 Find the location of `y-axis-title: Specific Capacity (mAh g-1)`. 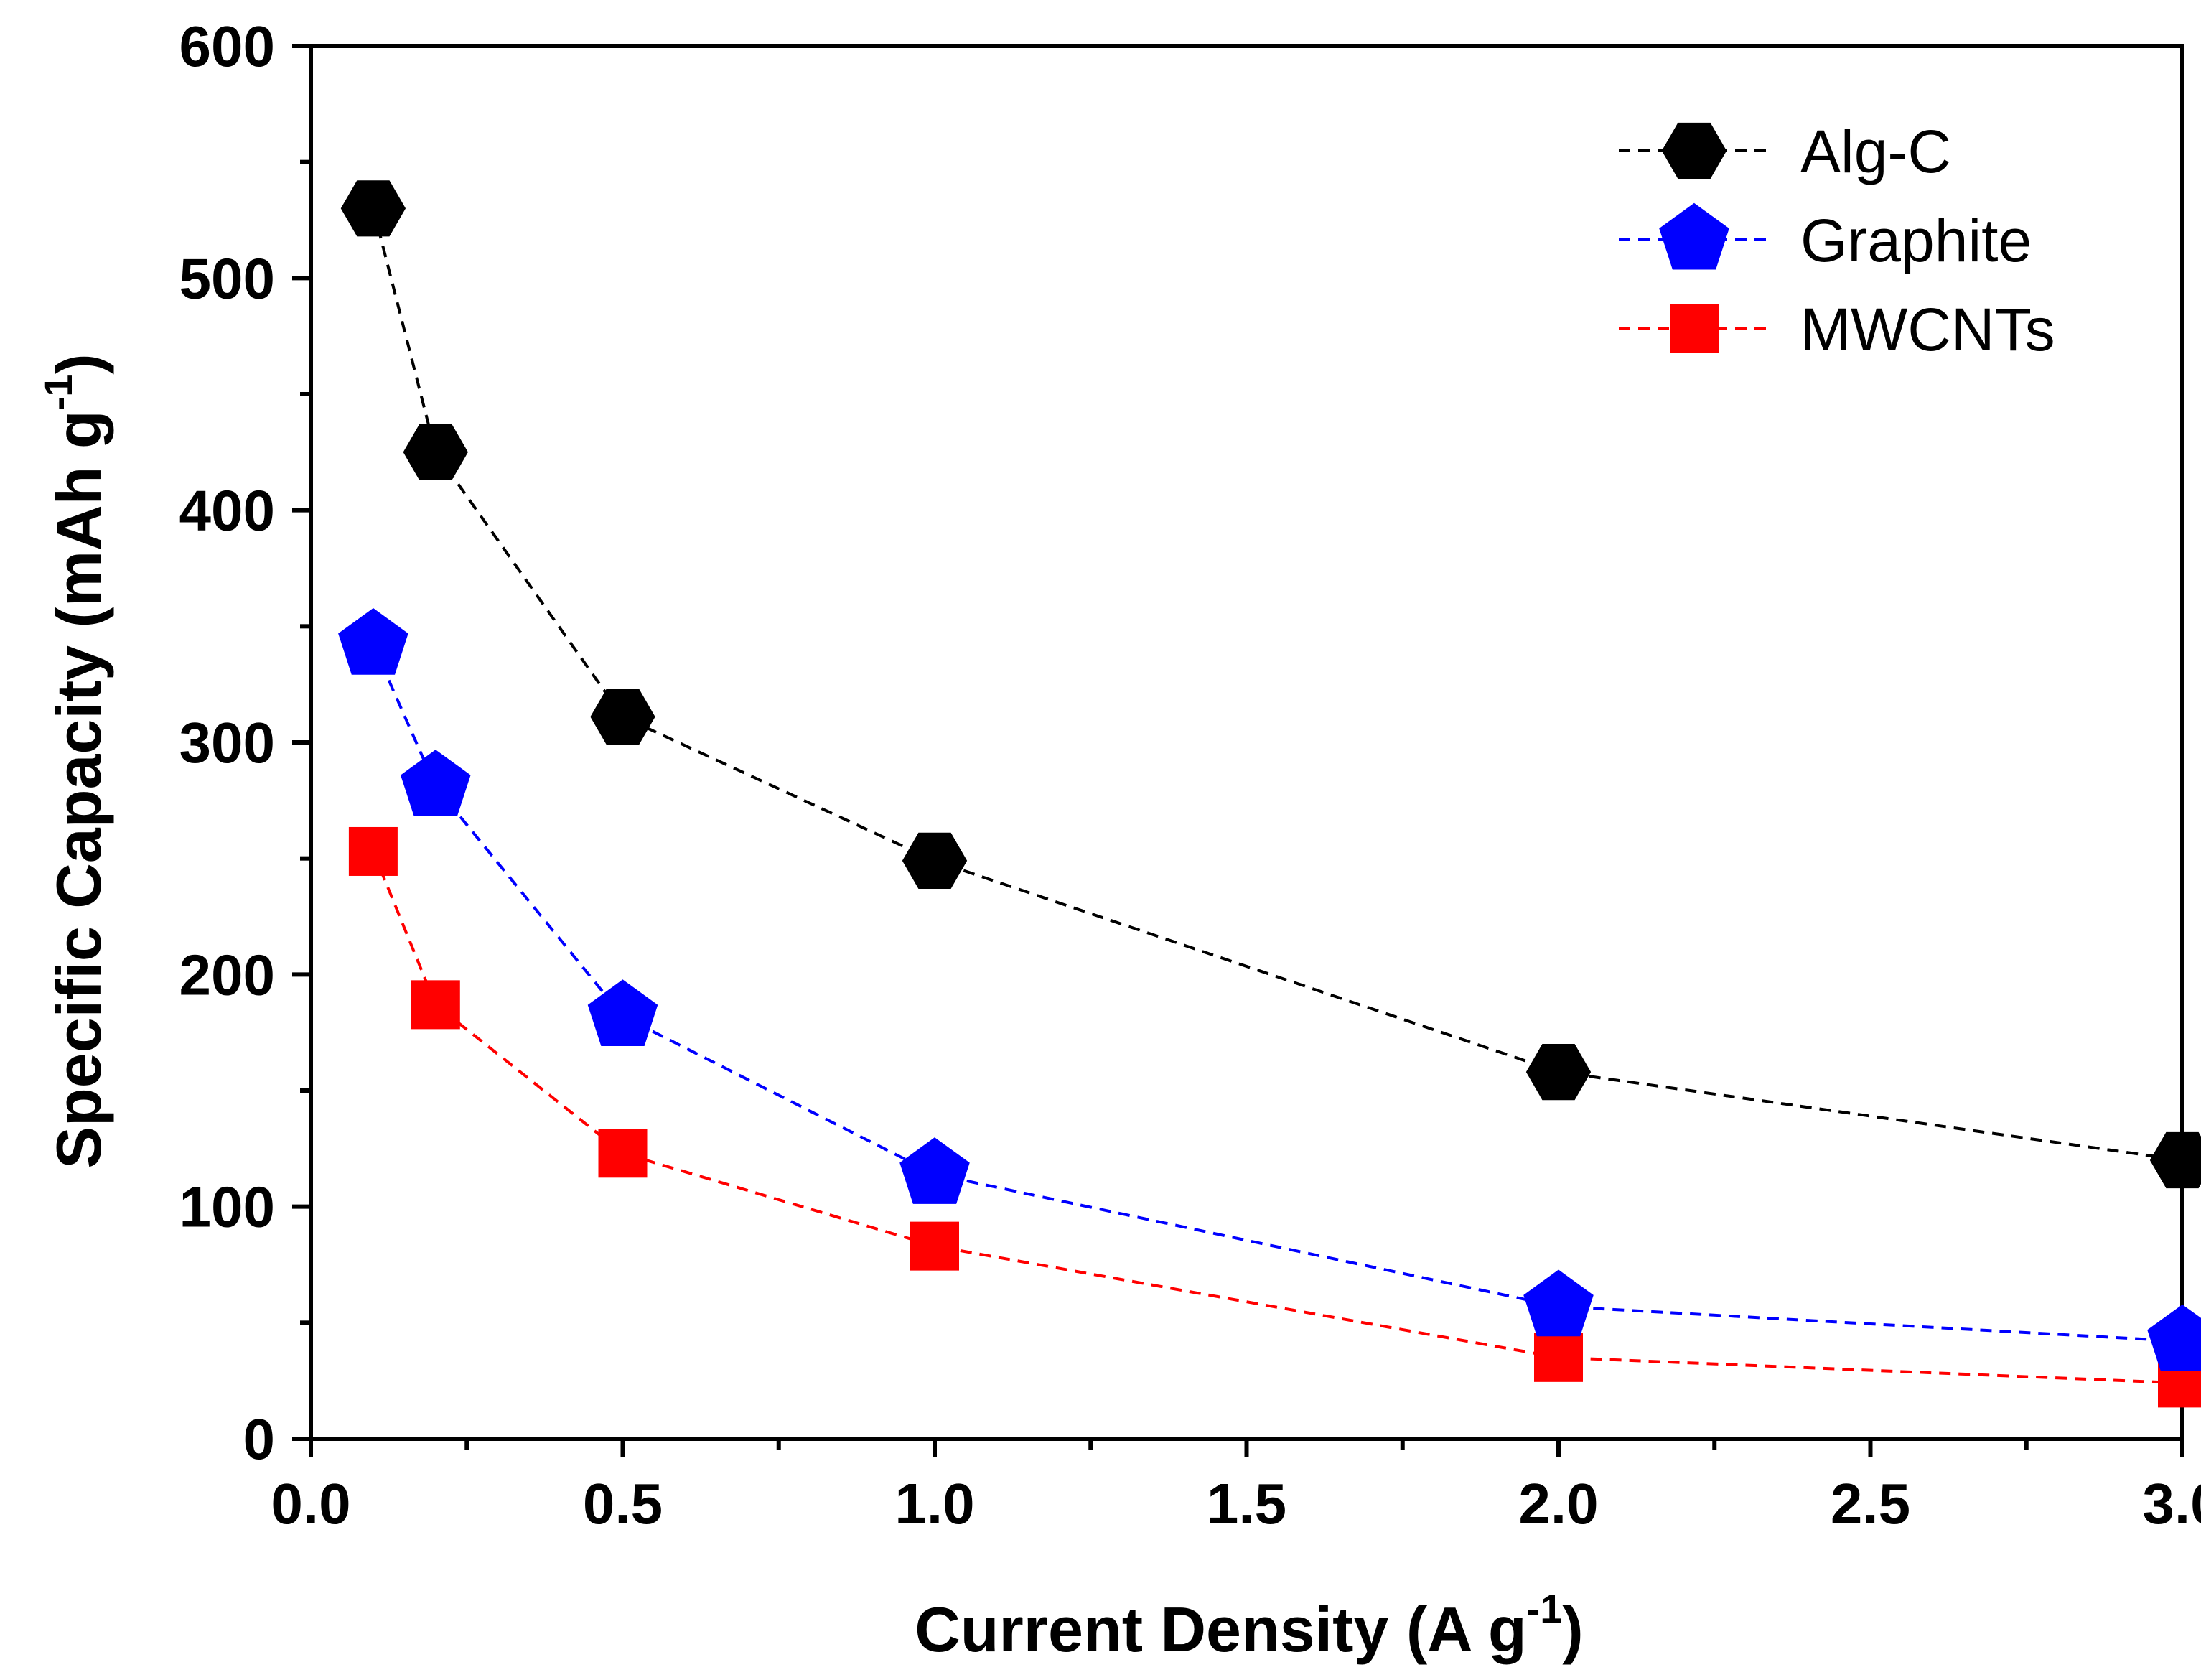

y-axis-title: Specific Capacity (mAh g-1) is located at coordinates (74, 760).